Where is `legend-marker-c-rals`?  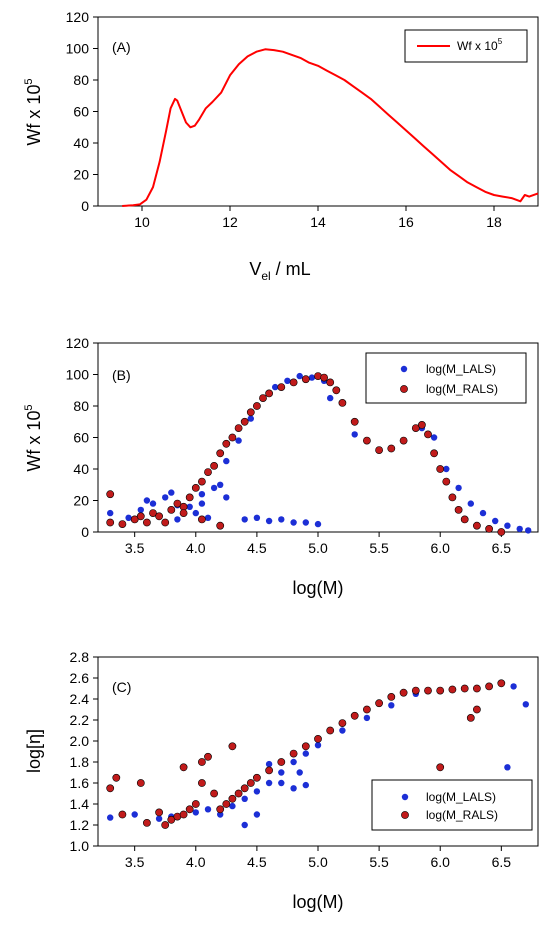
legend-marker-c-rals is located at coordinates (405, 815).